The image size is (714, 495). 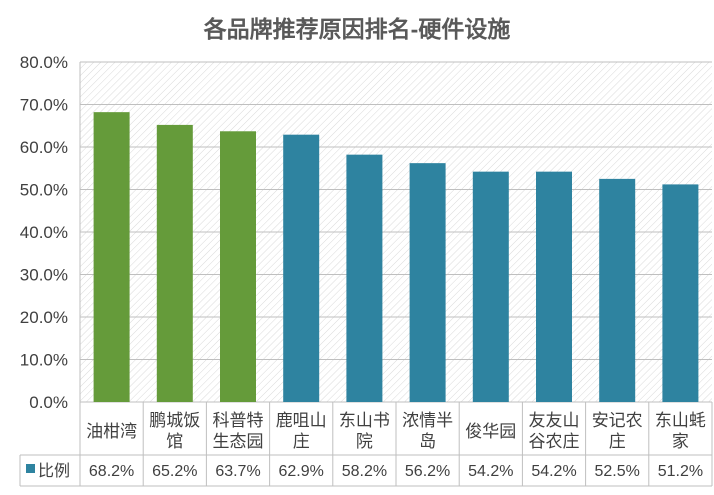 I want to click on category-label: 鹿咀山庄, so click(x=301, y=431).